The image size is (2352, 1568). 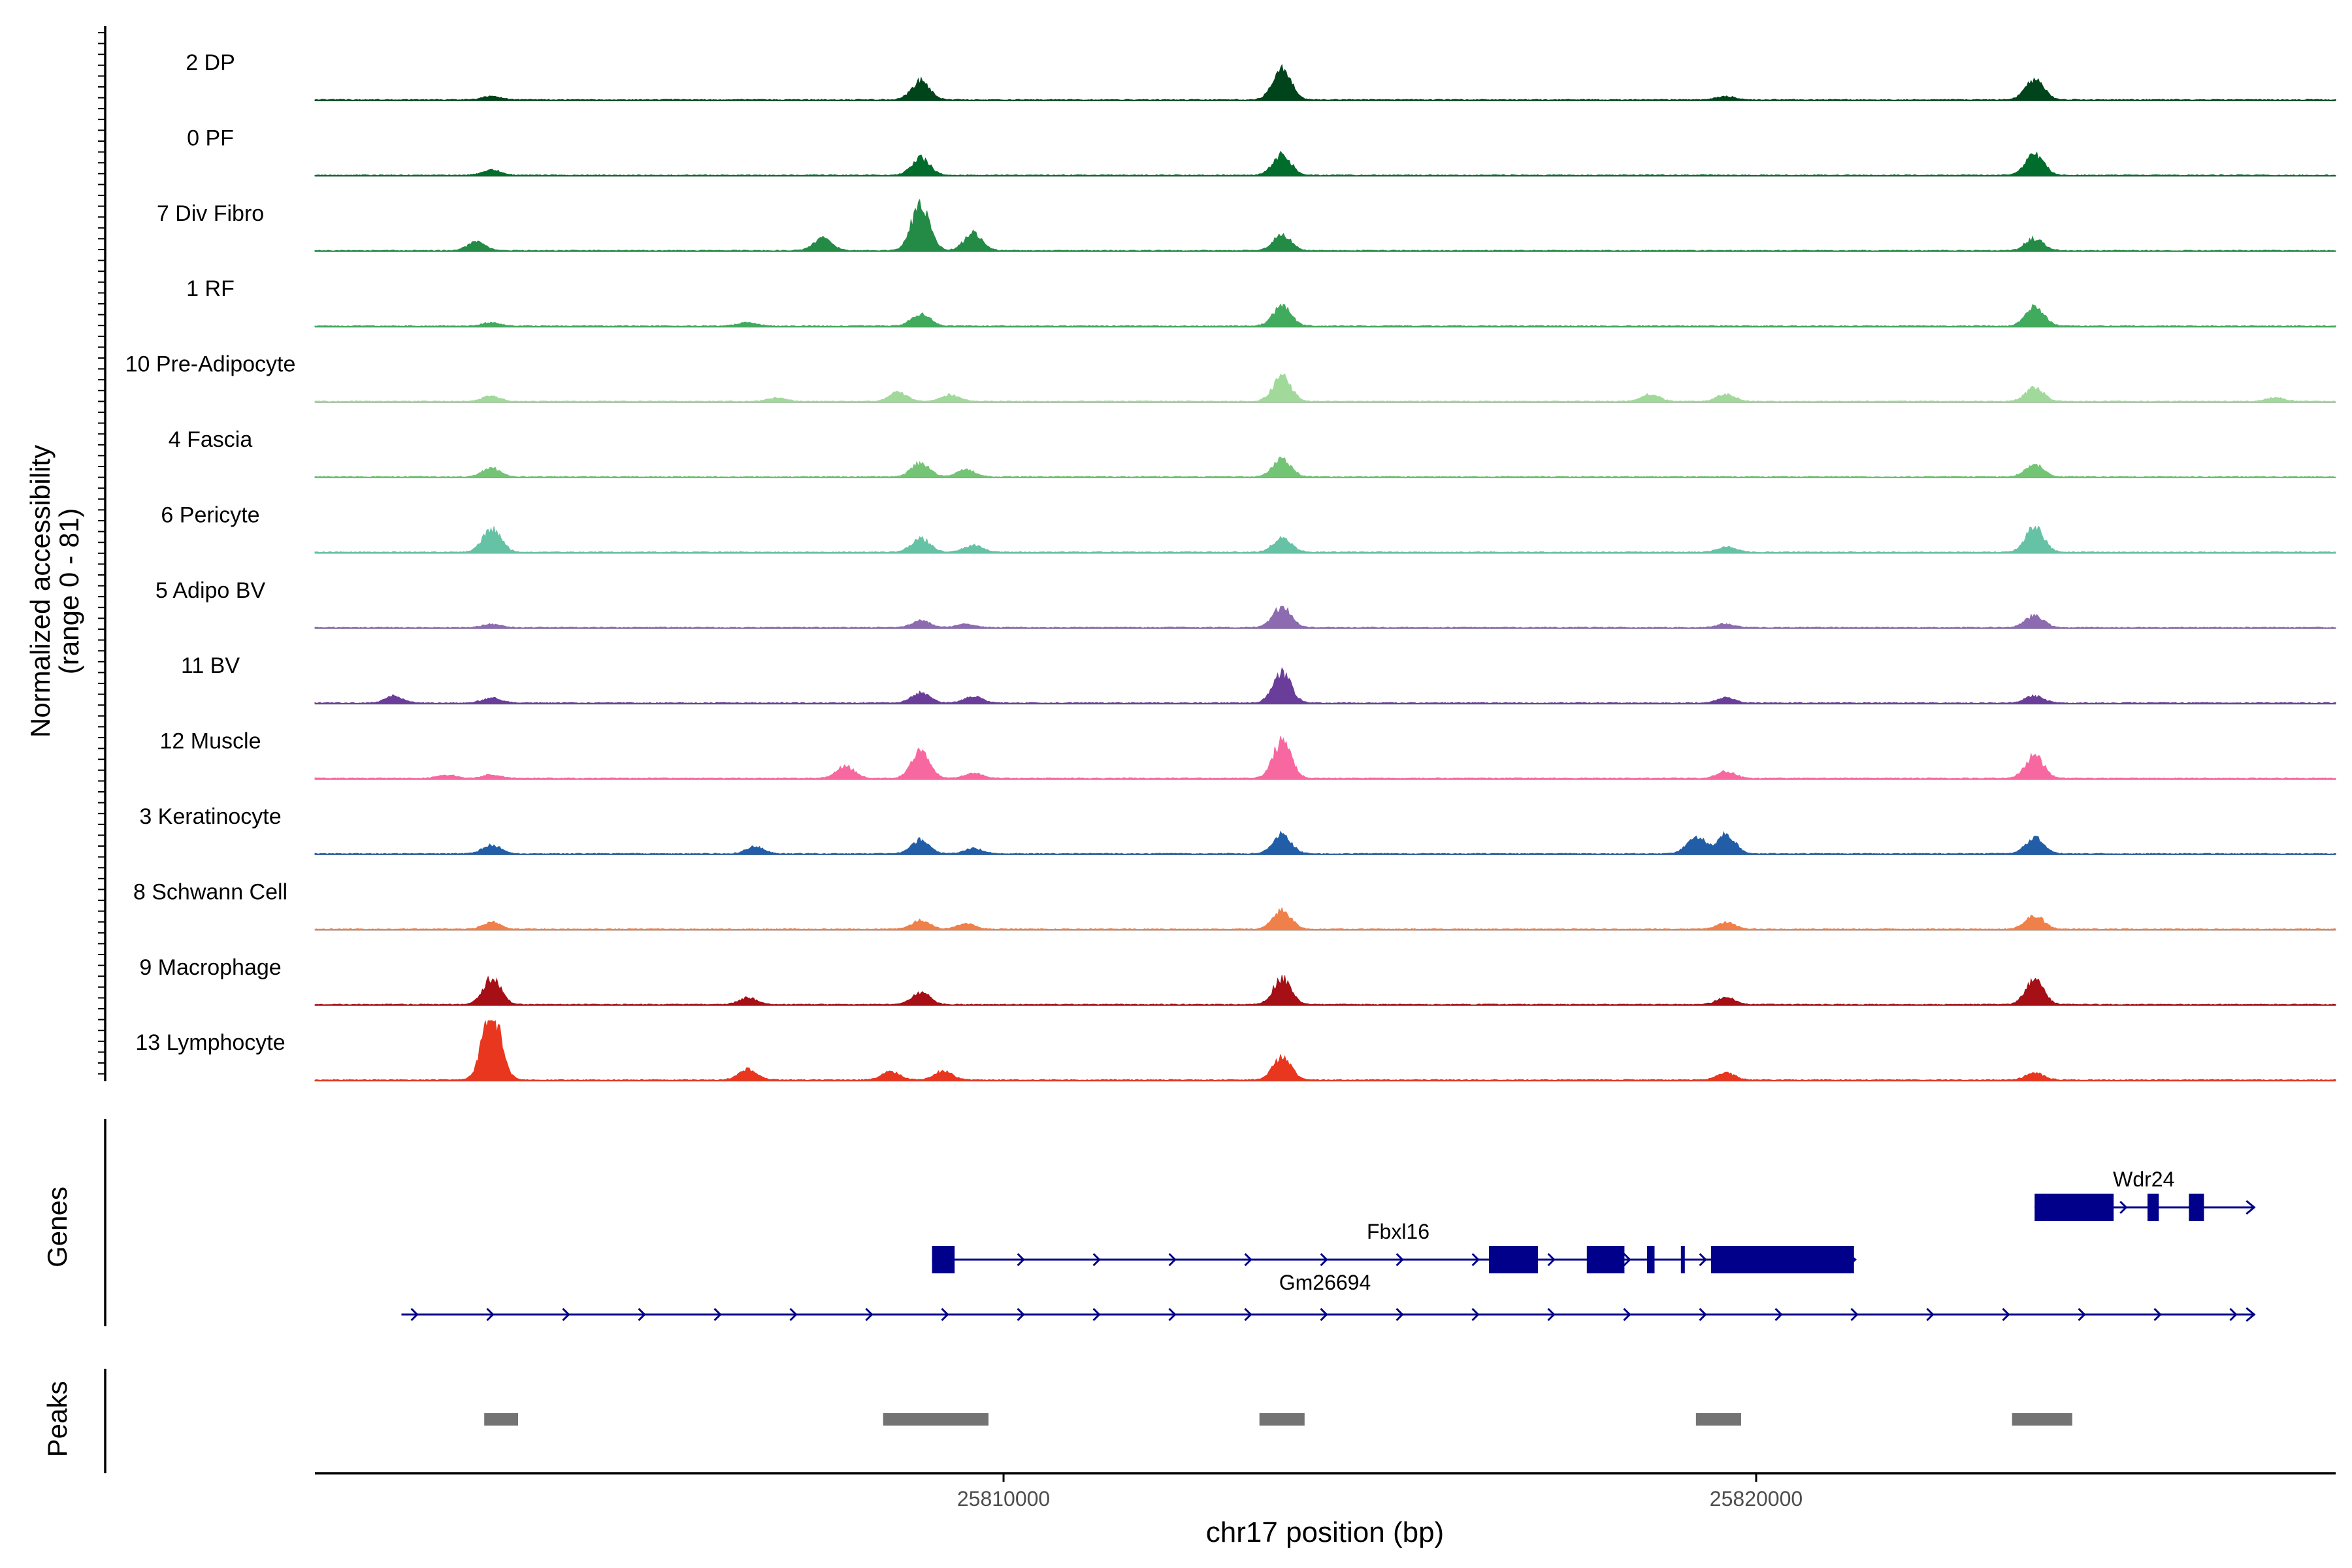 What do you see at coordinates (210, 891) in the screenshot?
I see `track-label: 8 Schwann Cell` at bounding box center [210, 891].